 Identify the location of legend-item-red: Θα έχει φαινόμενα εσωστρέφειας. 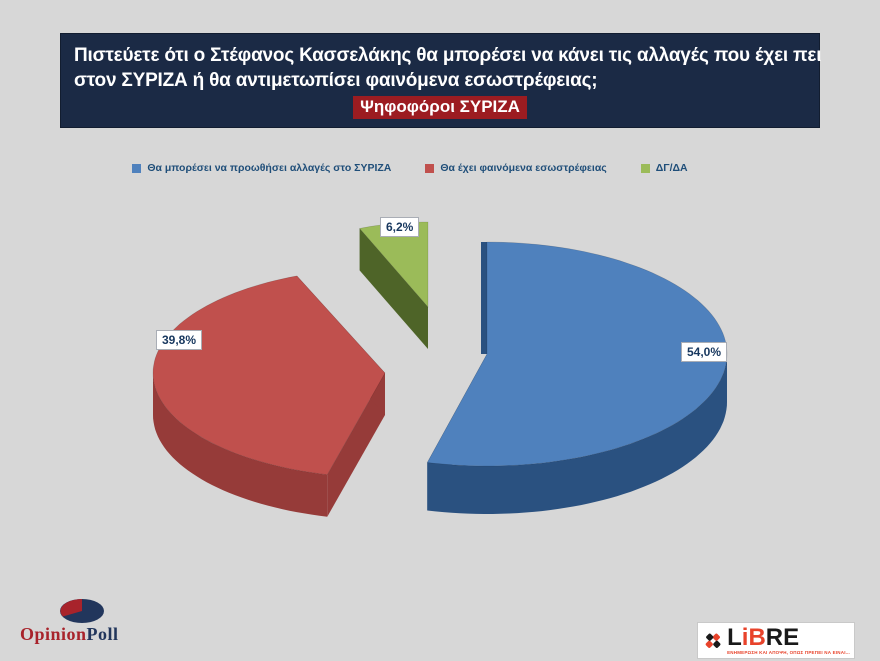
(516, 168).